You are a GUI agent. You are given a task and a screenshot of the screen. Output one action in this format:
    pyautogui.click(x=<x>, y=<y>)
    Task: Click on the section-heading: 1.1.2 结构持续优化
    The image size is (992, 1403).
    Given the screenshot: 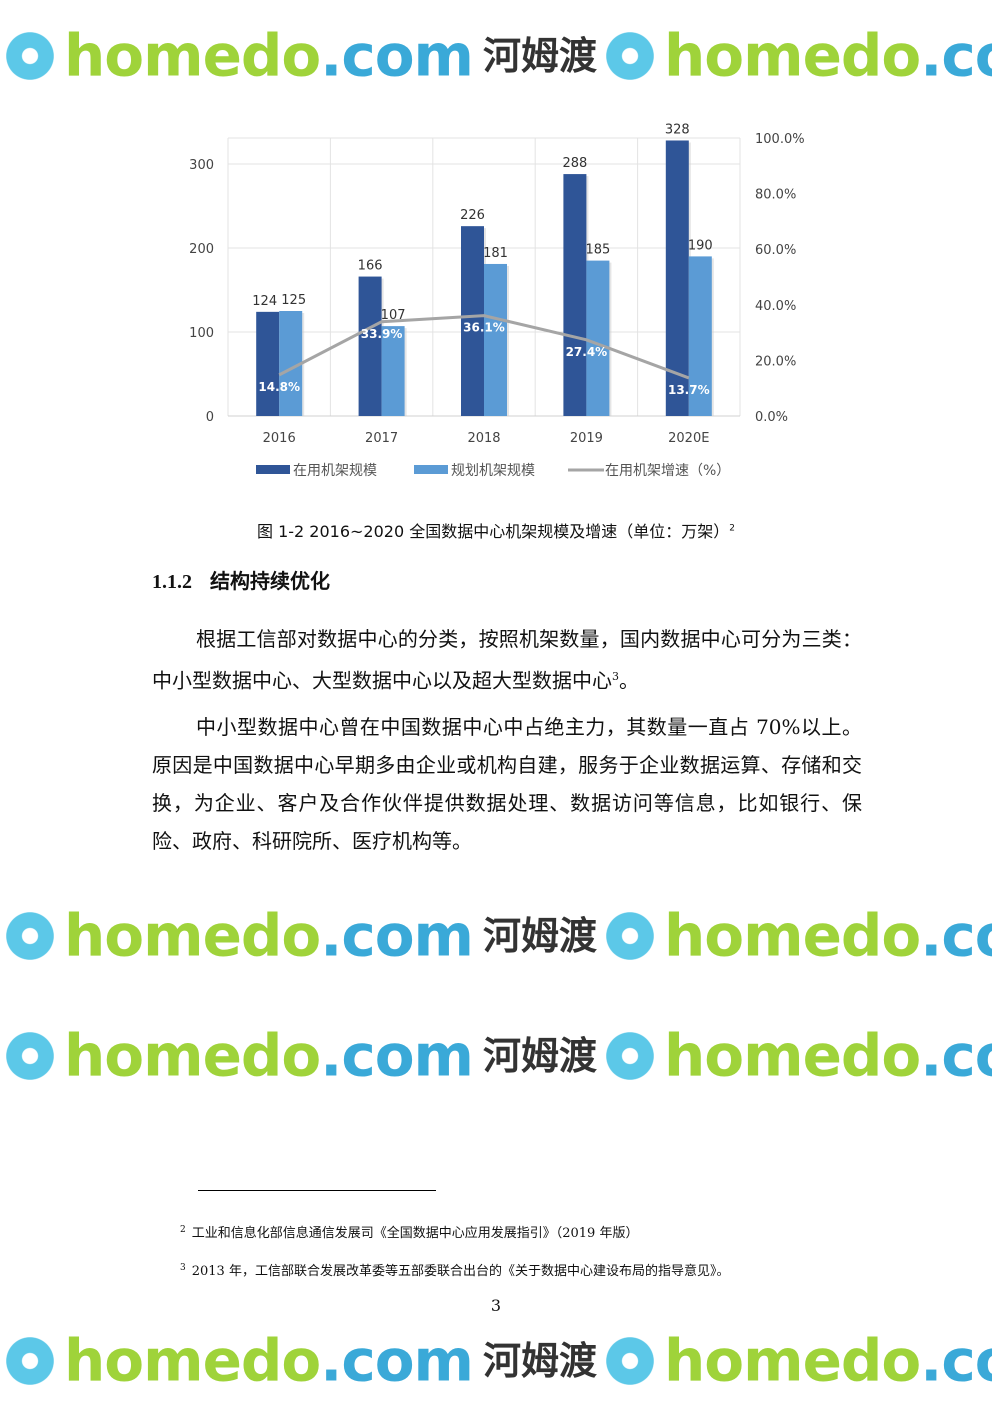 What is the action you would take?
    pyautogui.click(x=241, y=579)
    